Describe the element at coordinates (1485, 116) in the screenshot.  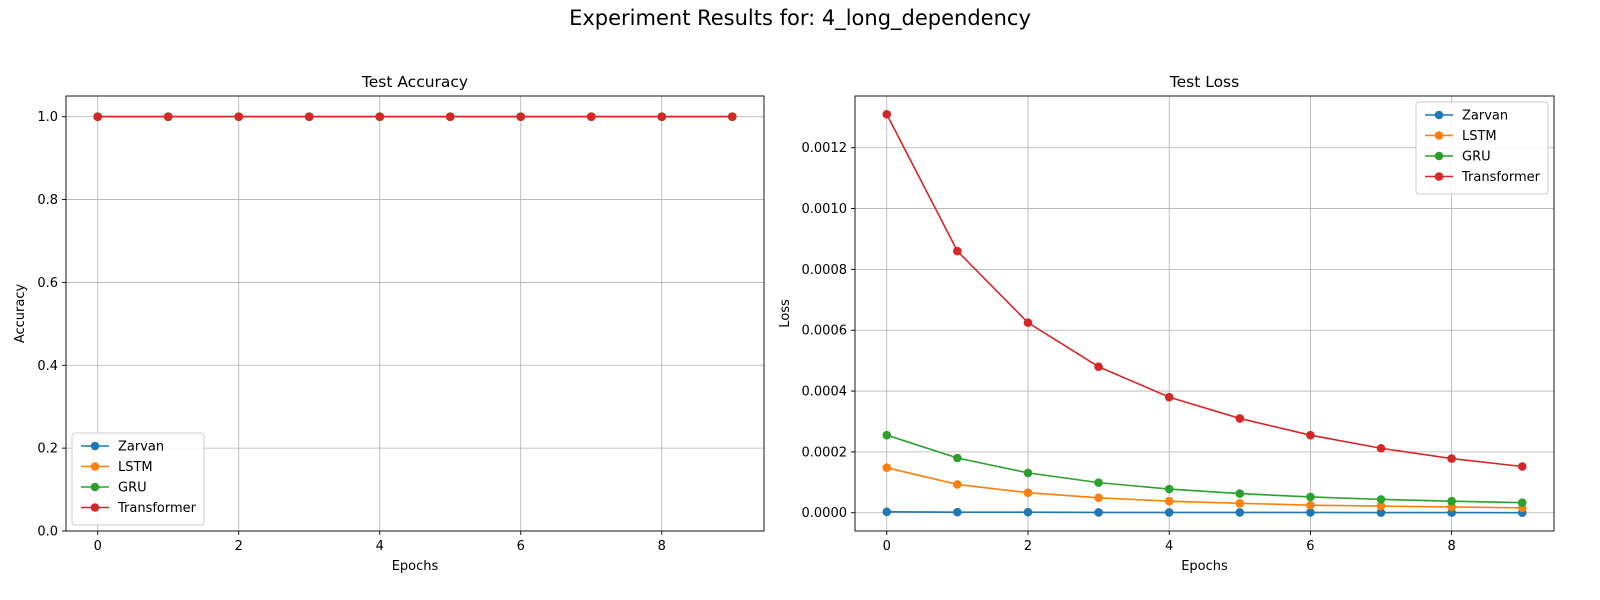
I see `legend-label: Zarvan` at that location.